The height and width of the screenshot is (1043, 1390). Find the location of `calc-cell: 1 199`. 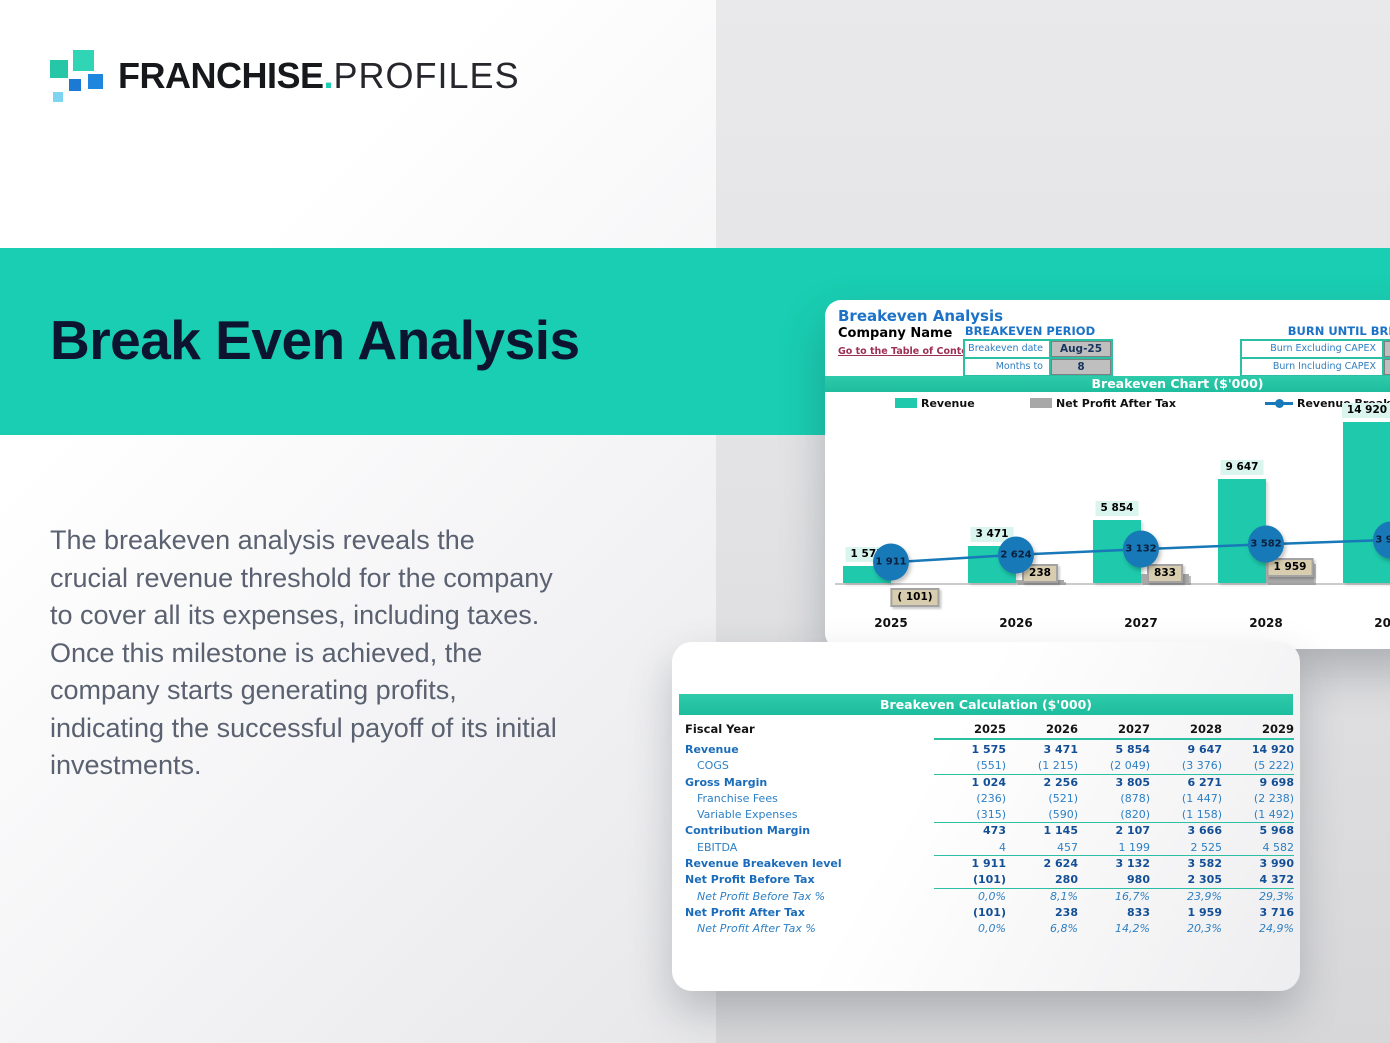

calc-cell: 1 199 is located at coordinates (1134, 847).